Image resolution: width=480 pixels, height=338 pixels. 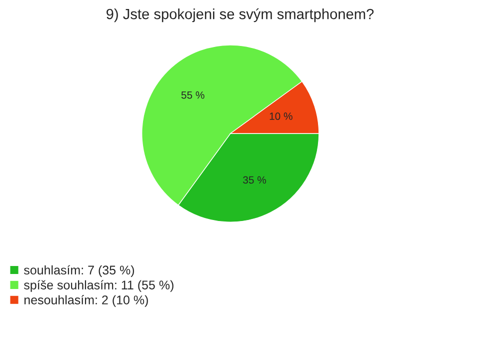 I want to click on data-label: 35 %, so click(x=254, y=180).